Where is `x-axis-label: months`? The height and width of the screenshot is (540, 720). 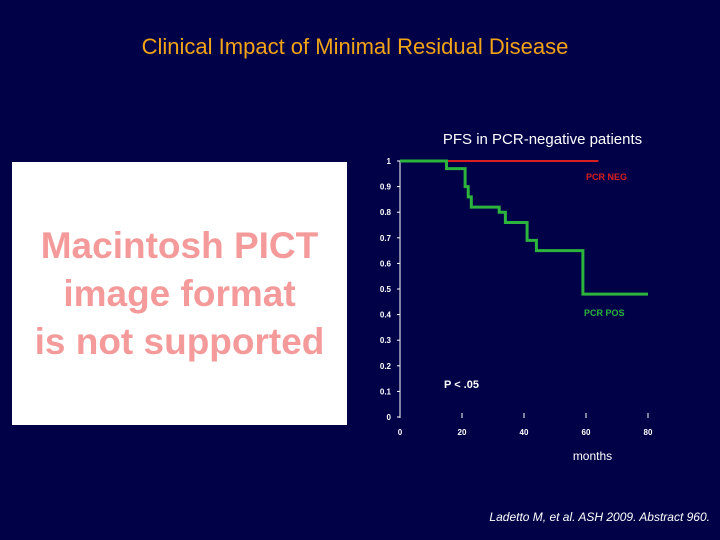 x-axis-label: months is located at coordinates (592, 456).